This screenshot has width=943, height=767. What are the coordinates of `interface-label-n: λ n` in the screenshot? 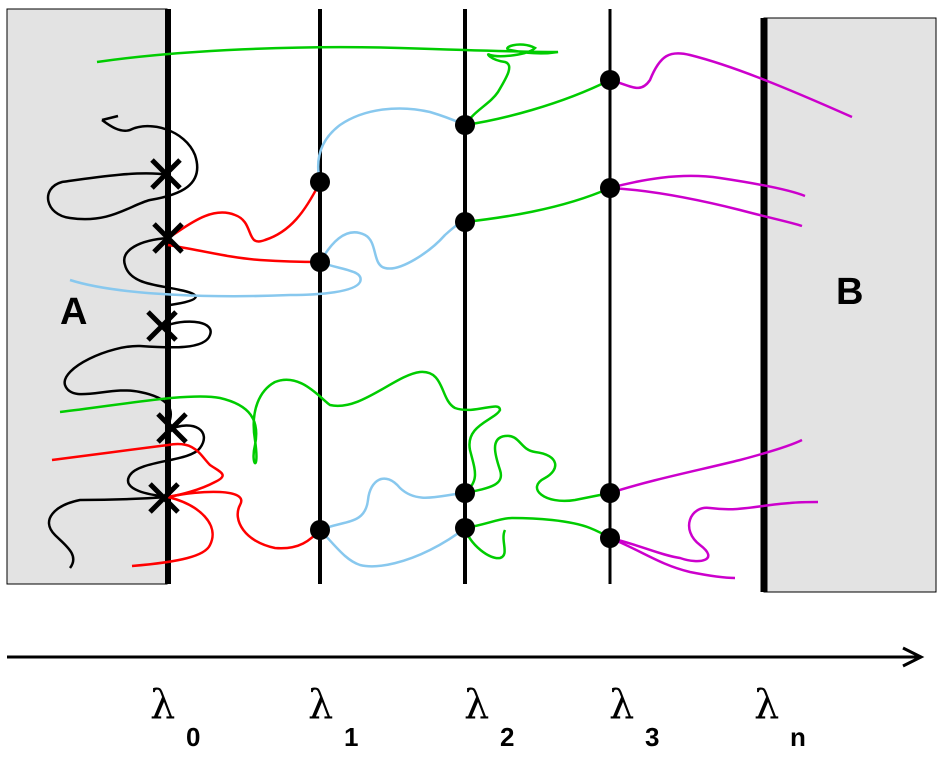 It's located at (780, 717).